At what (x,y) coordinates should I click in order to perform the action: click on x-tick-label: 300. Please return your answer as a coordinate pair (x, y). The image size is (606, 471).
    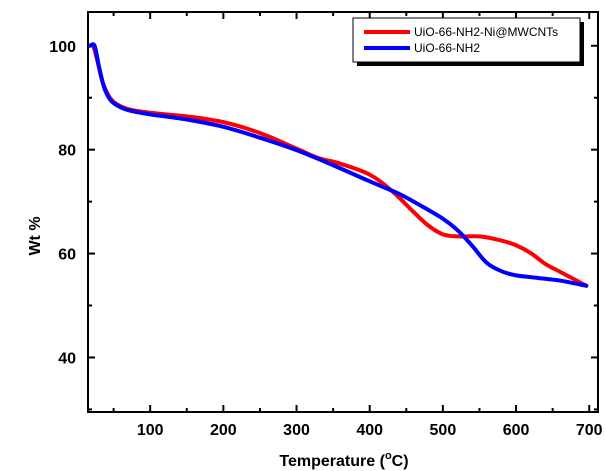
    Looking at the image, I should click on (296, 430).